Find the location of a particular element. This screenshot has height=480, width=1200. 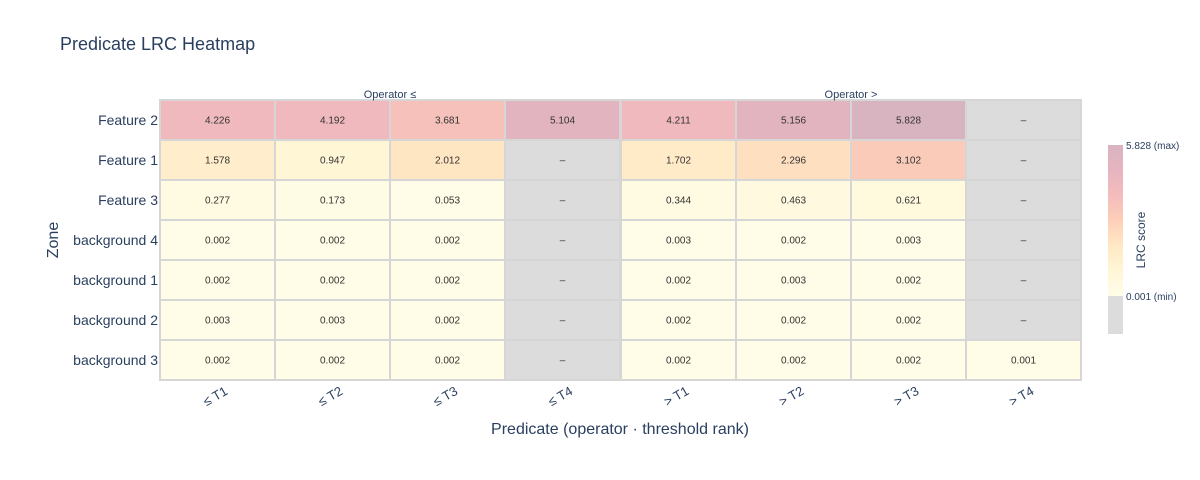

cell-value-label: 2.296 is located at coordinates (793, 161).